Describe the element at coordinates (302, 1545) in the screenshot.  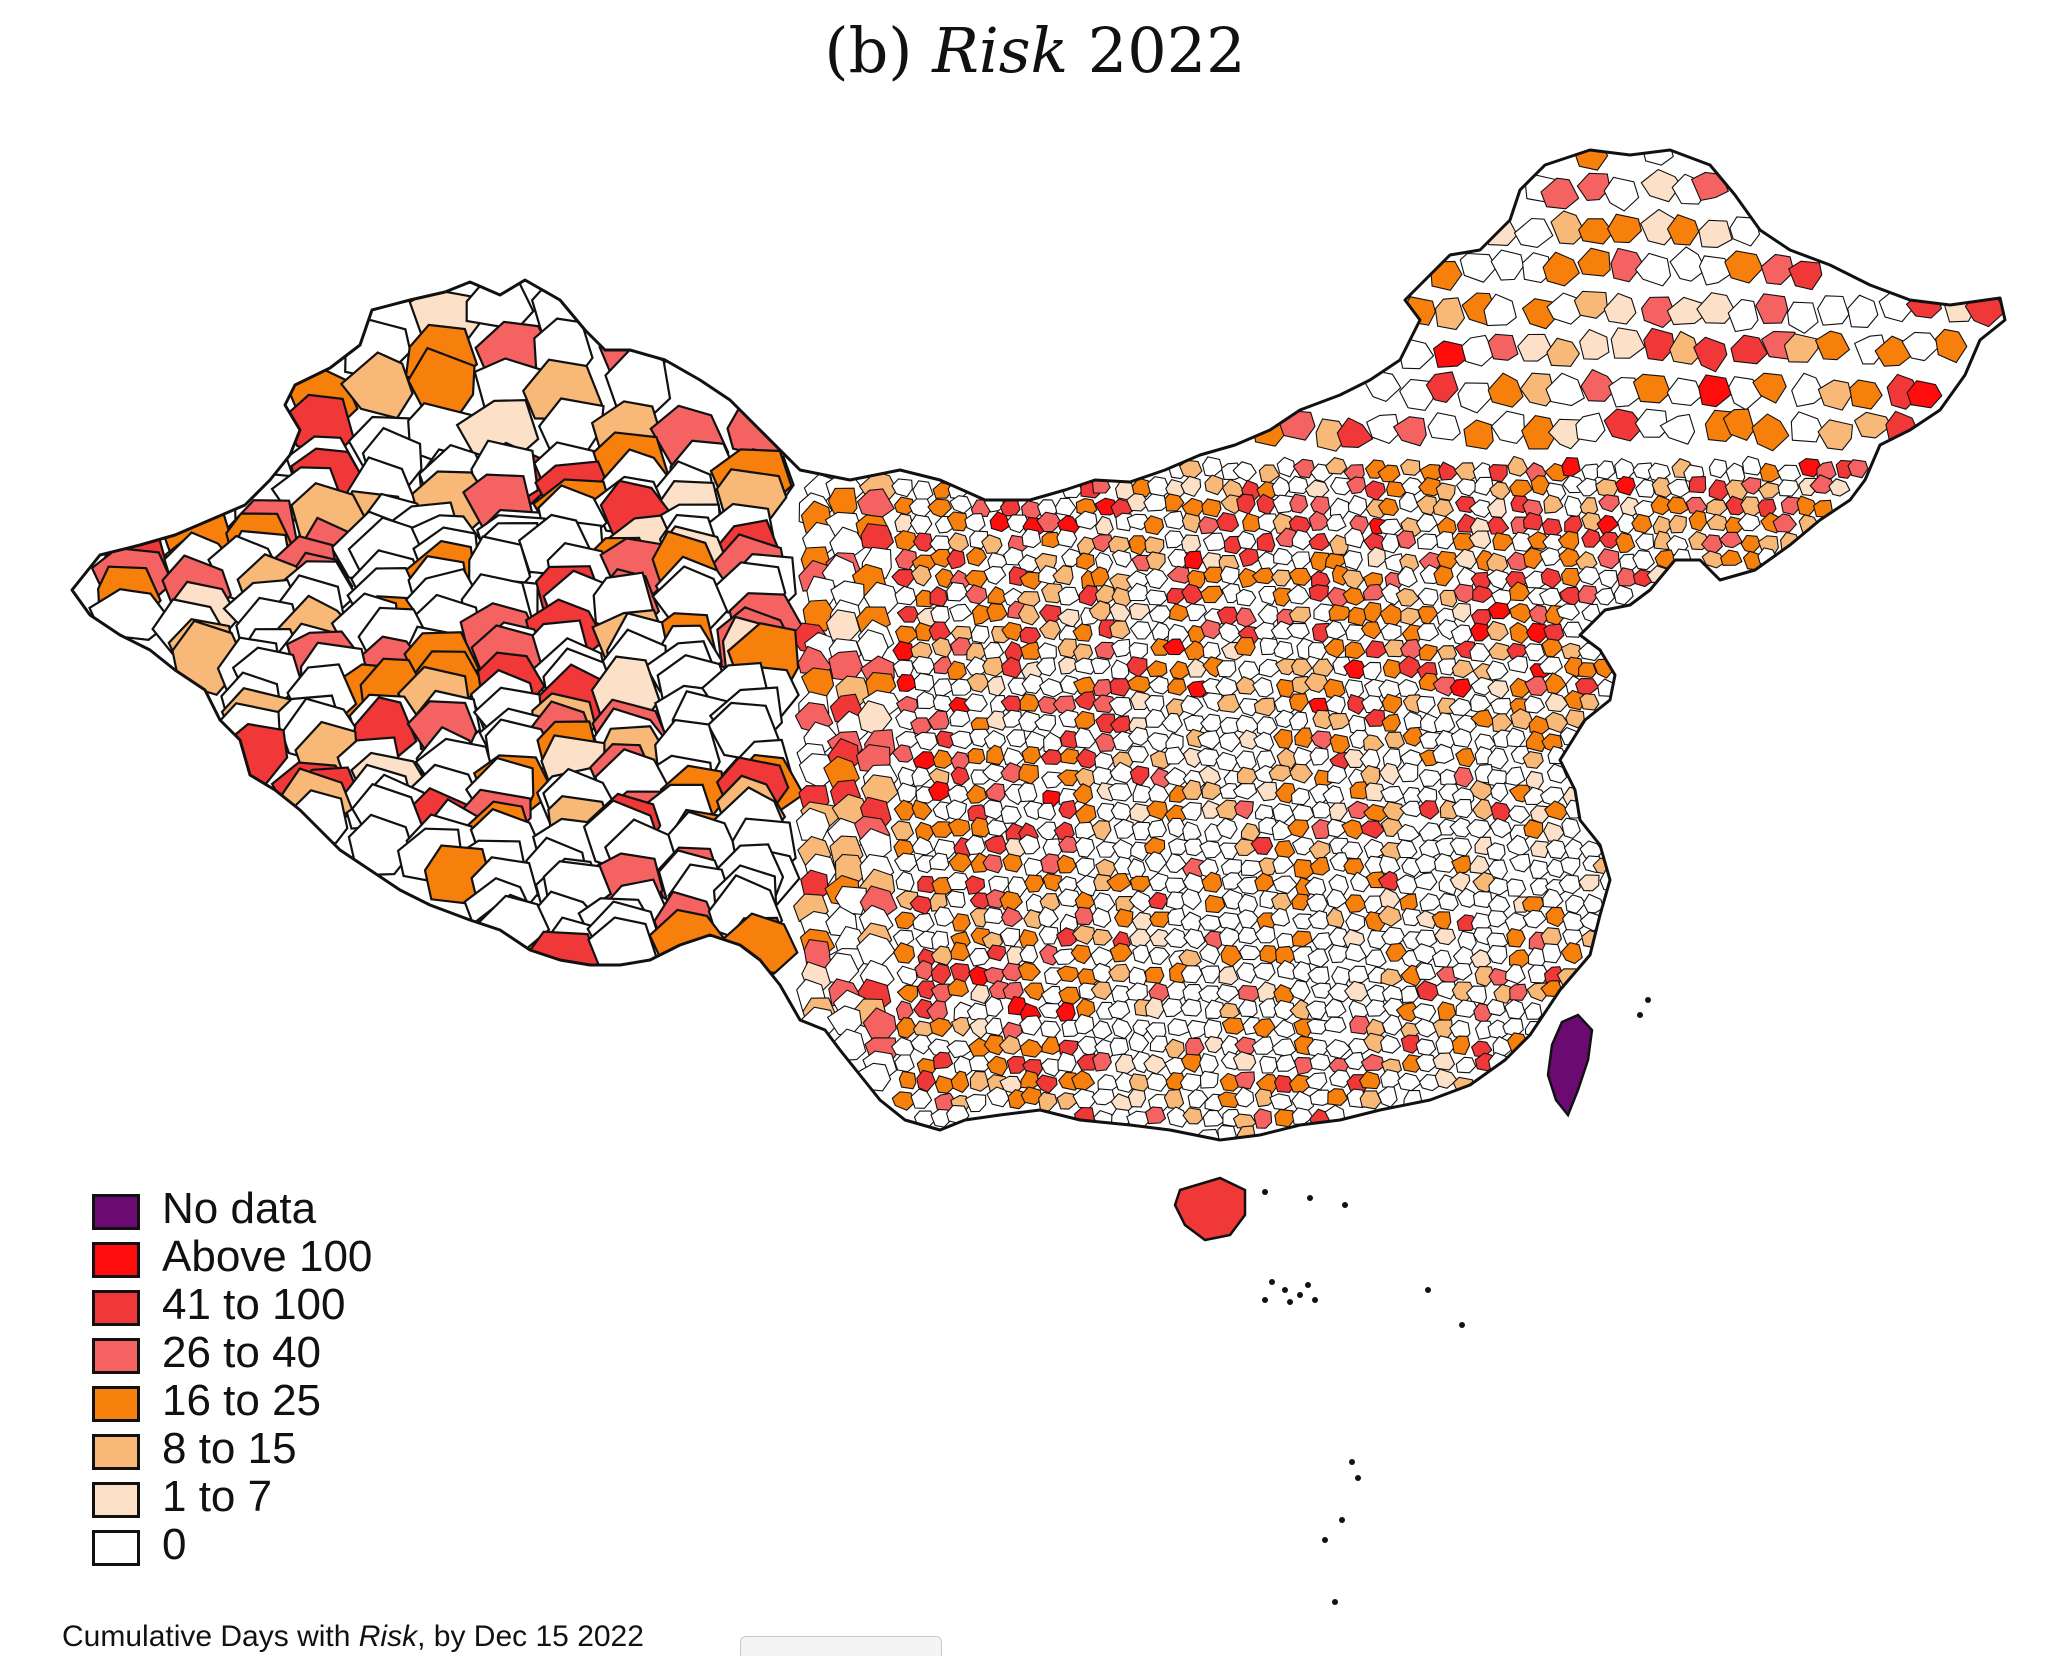
I see `legend-item: 0` at that location.